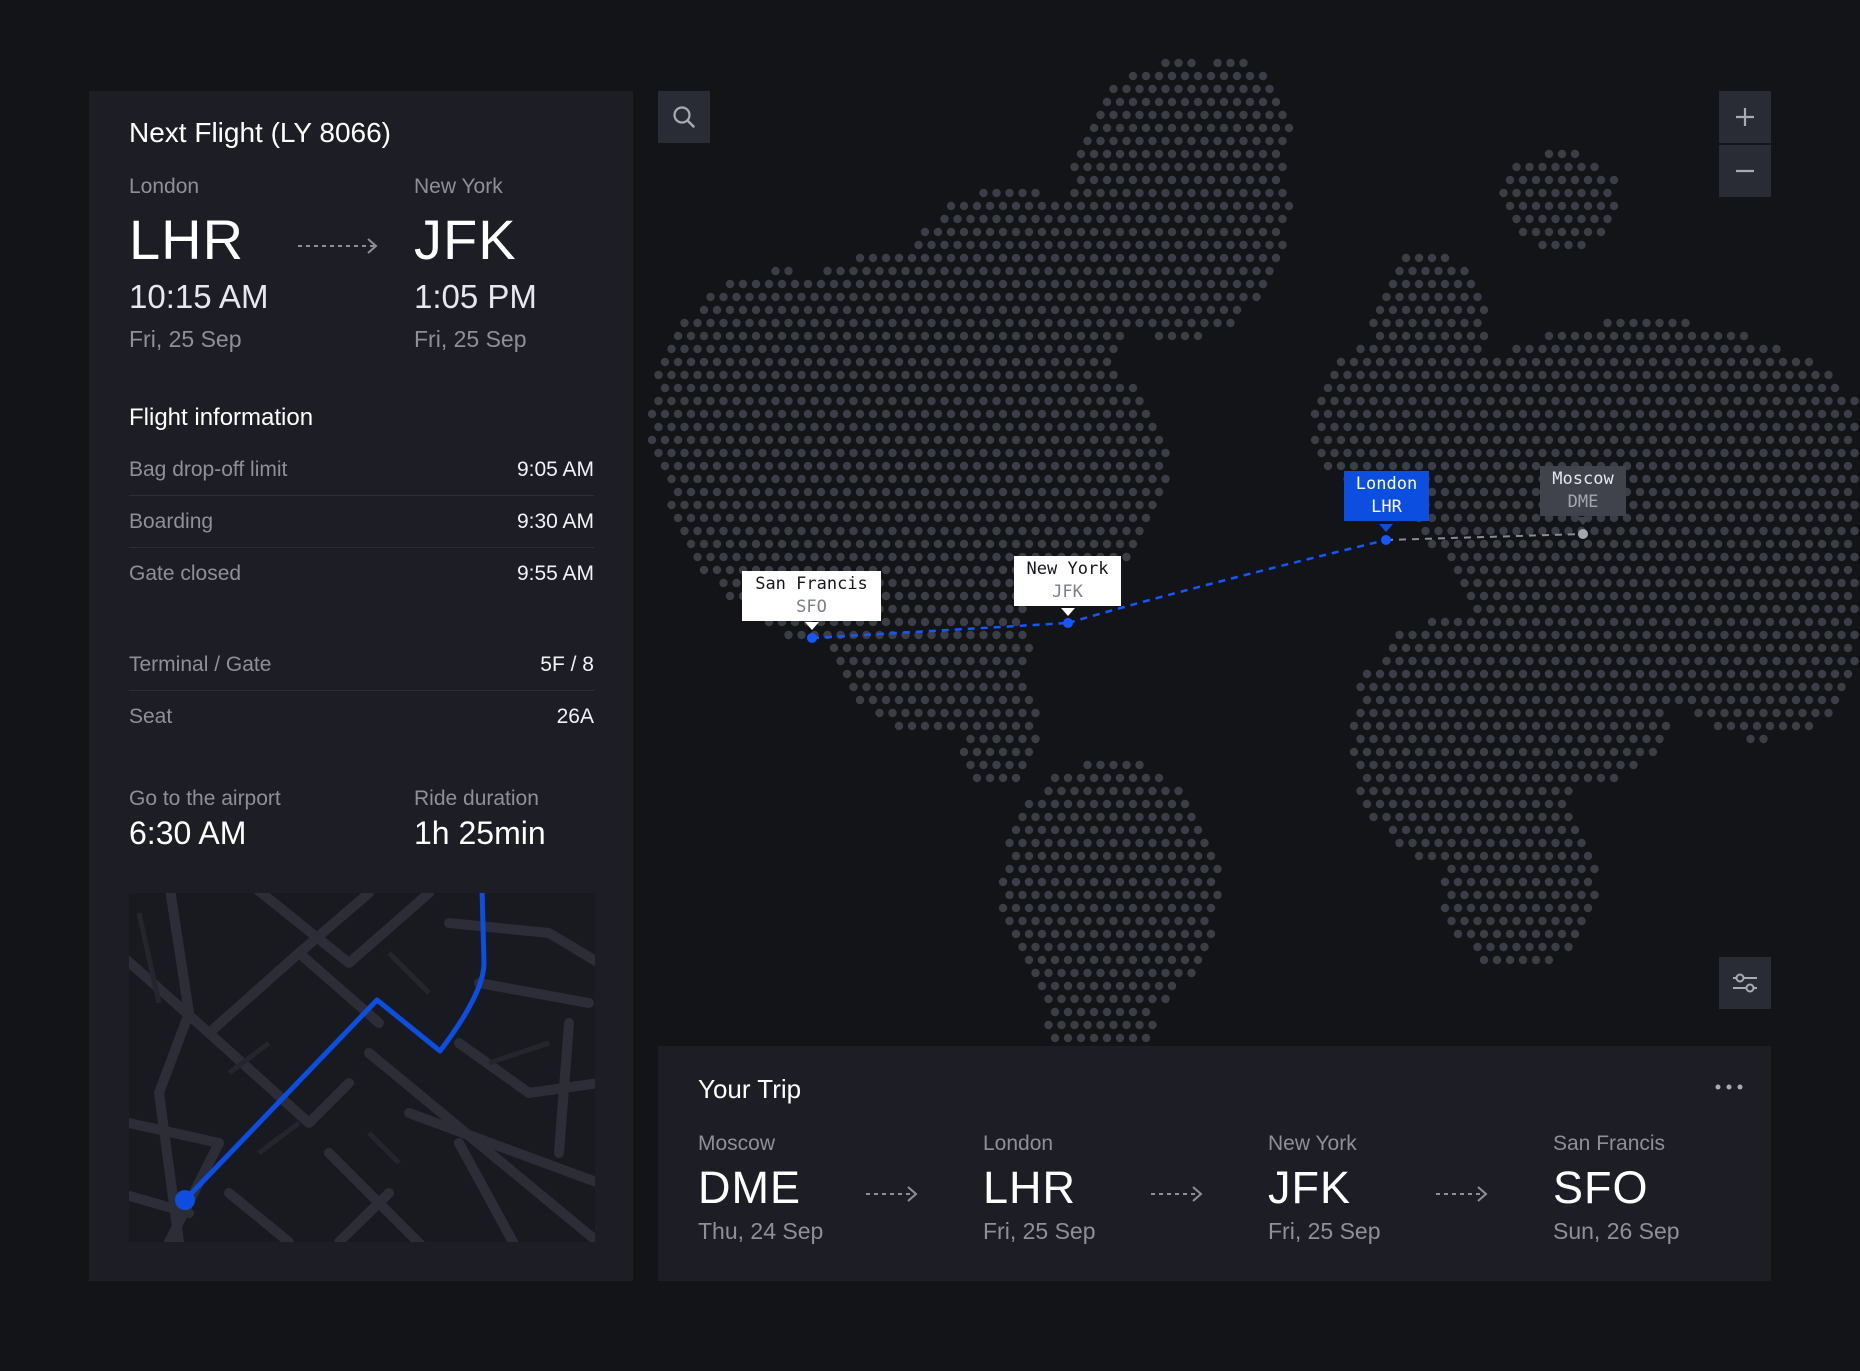 The height and width of the screenshot is (1371, 1860). What do you see at coordinates (1386, 496) in the screenshot?
I see `map-tag-lhr: London LHR` at bounding box center [1386, 496].